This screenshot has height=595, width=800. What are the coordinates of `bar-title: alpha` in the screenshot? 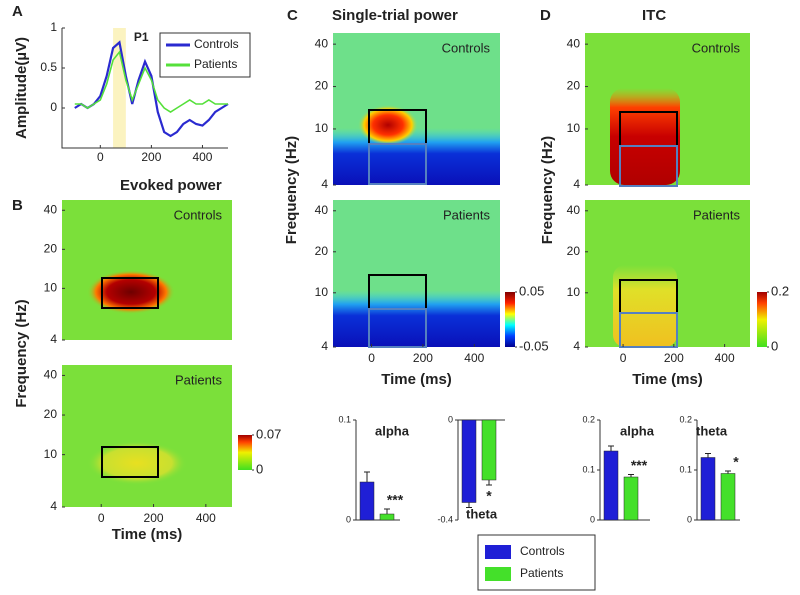 It's located at (392, 430).